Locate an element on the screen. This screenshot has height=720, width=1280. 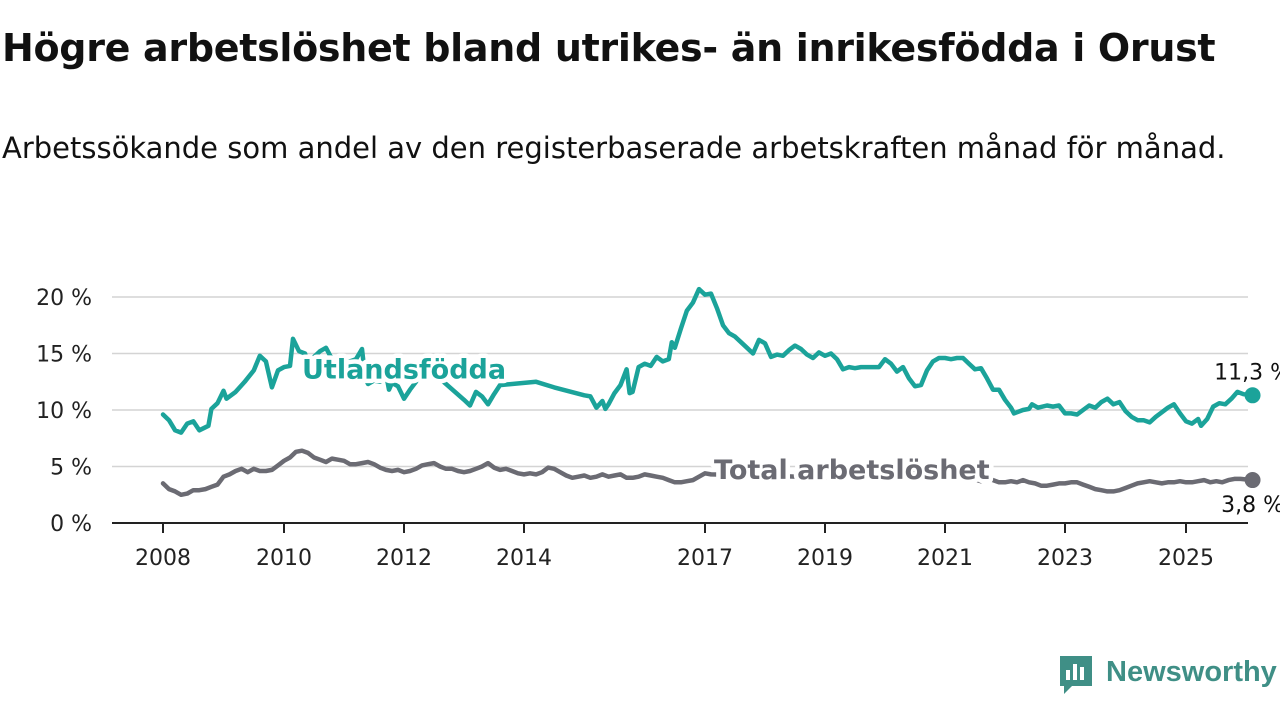
newsworthy-logo-text: Newsworthy is located at coordinates (1191, 672).